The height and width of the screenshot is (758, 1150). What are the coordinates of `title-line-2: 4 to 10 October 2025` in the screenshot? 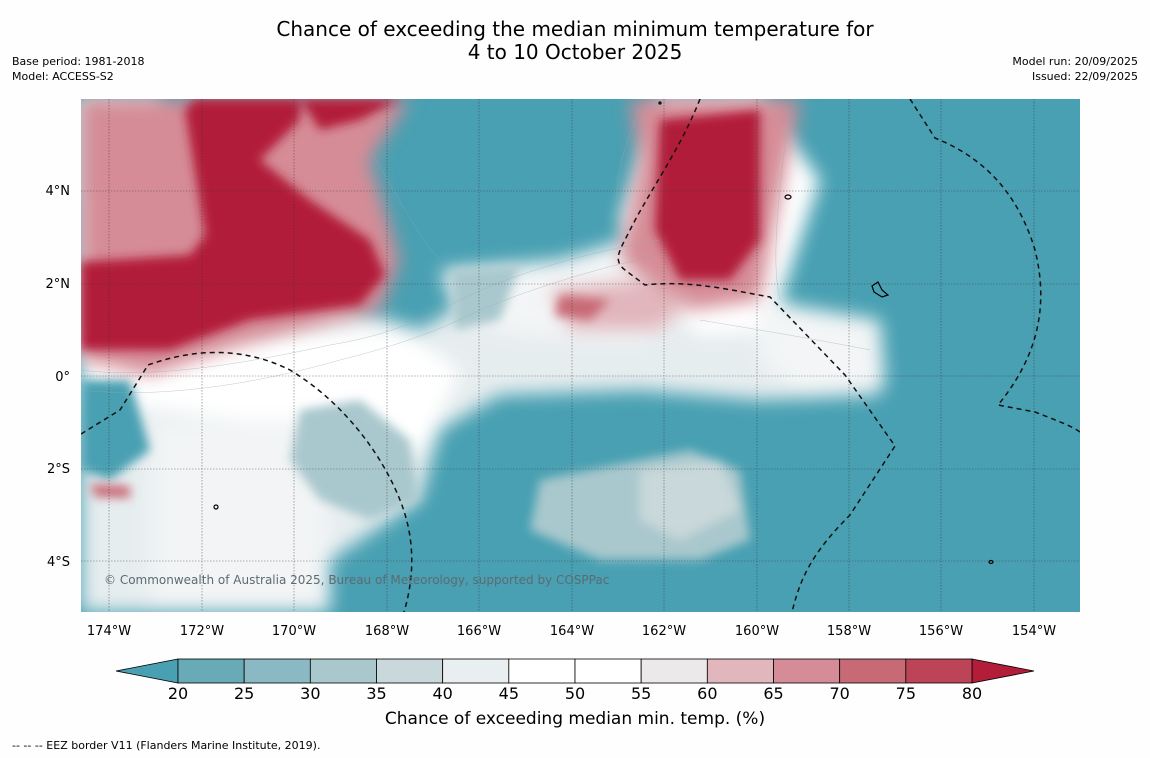 It's located at (575, 52).